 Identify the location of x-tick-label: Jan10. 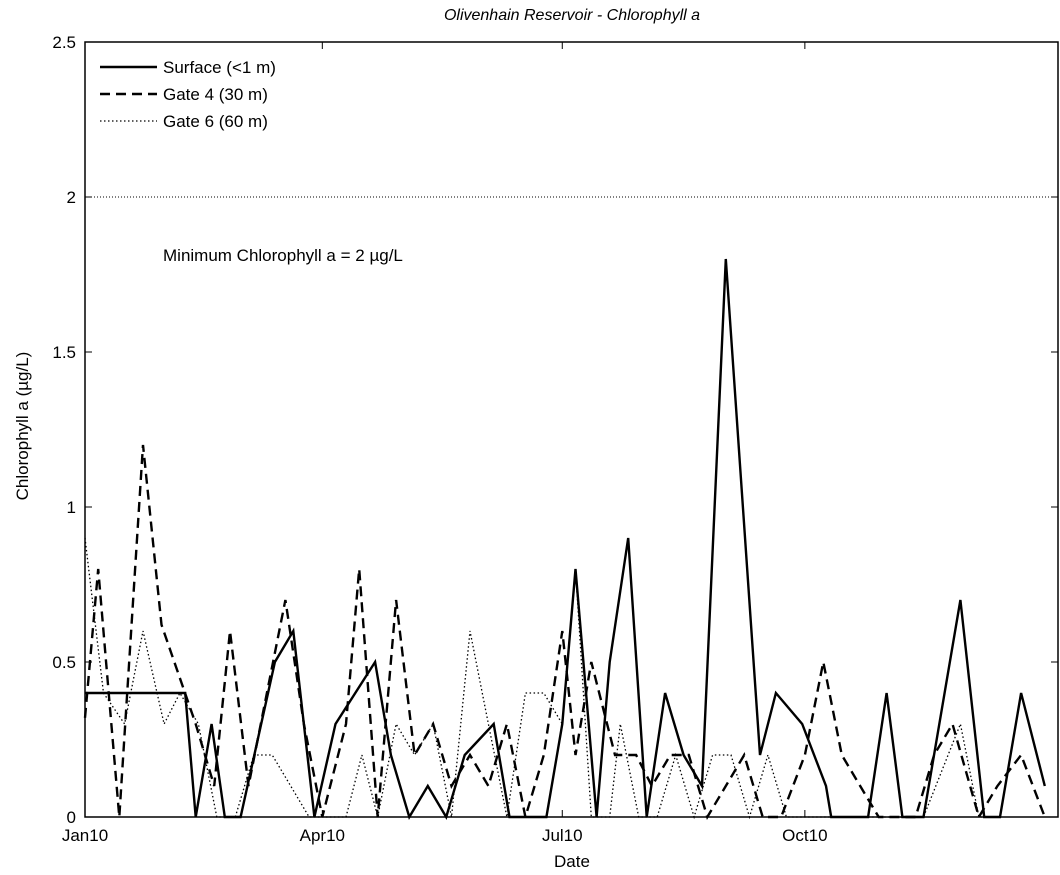
(85, 835).